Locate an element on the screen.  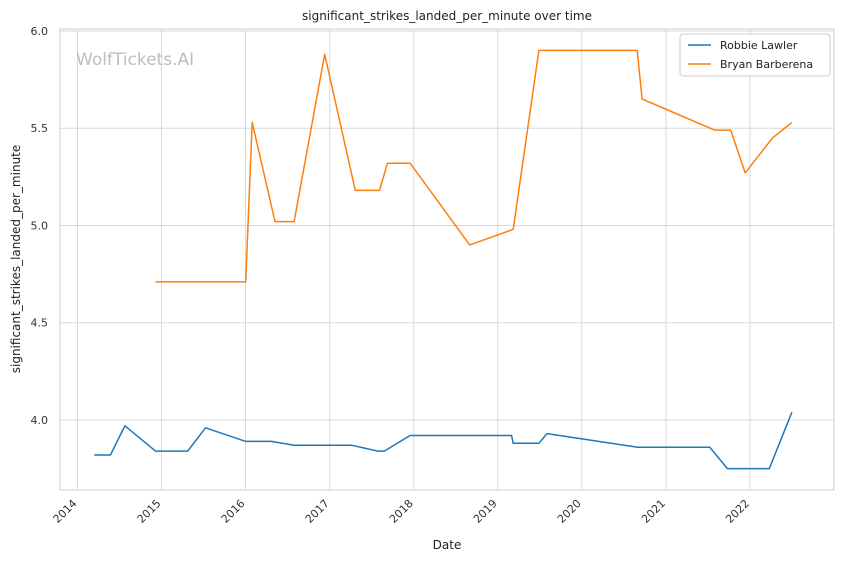
legend-box is located at coordinates (755, 55).